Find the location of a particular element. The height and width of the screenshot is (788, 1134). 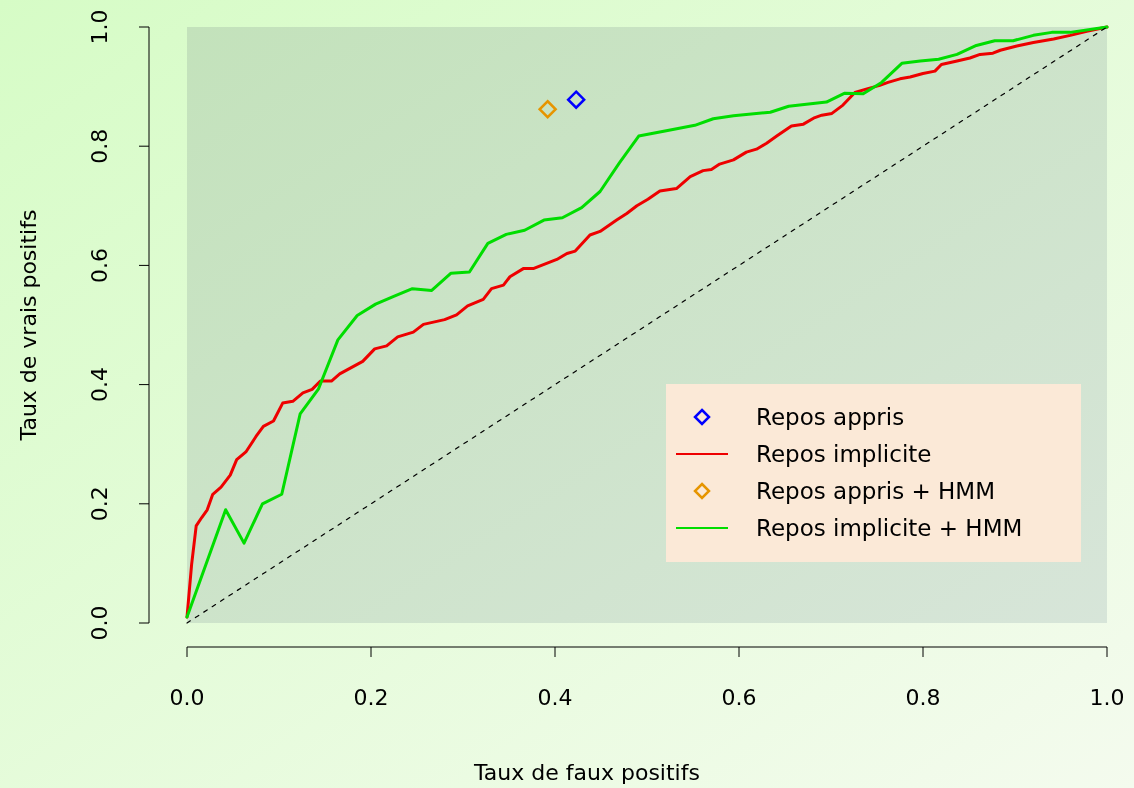

x-tick-label: 0.6 is located at coordinates (739, 697).